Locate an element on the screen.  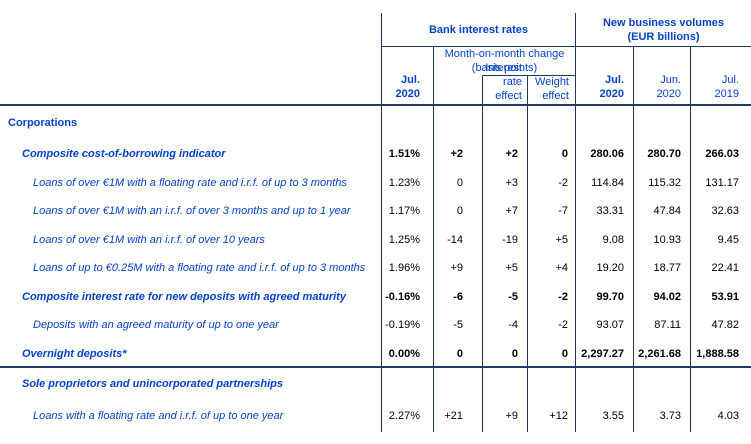
header-col-rate-jul-2020: Jul. 2020 is located at coordinates (407, 76).